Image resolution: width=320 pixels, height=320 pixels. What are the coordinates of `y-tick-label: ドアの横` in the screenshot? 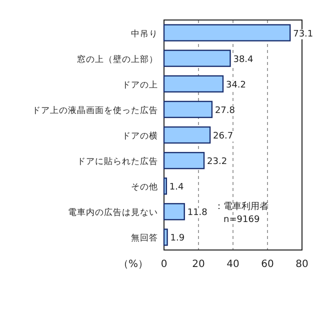 It's located at (140, 136).